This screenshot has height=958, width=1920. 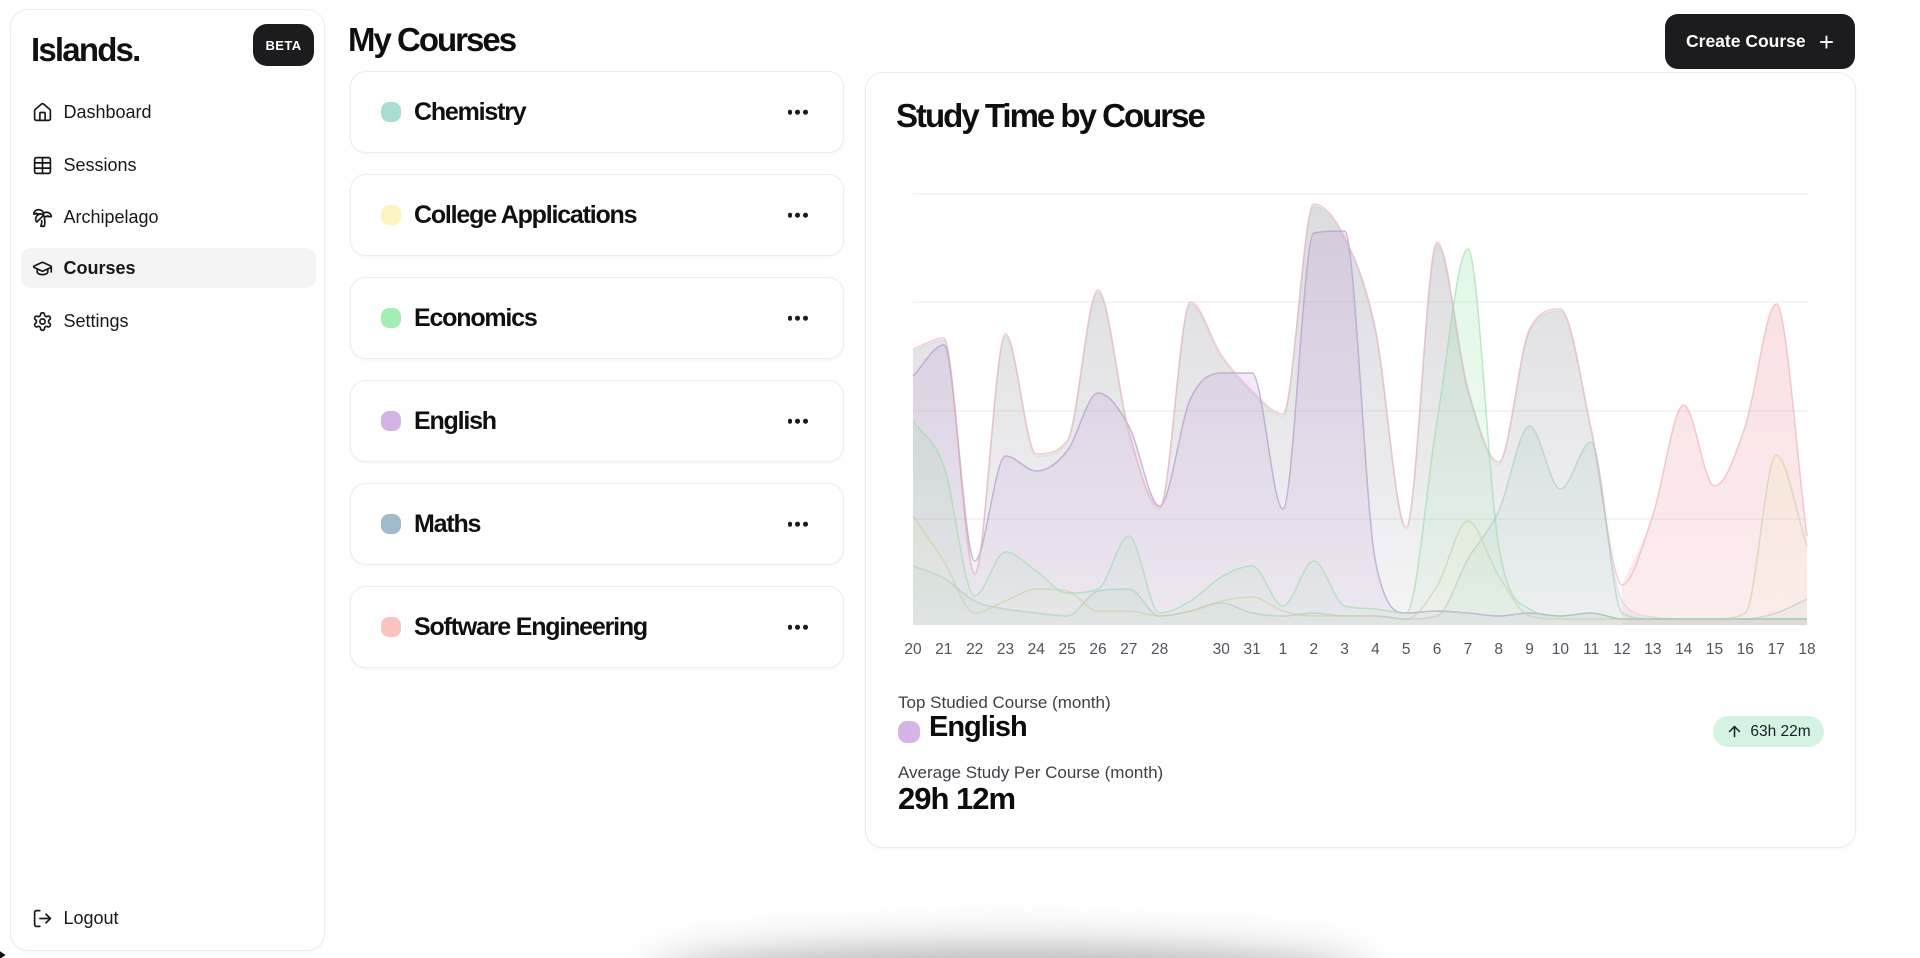 What do you see at coordinates (1468, 649) in the screenshot?
I see `svg-text: 7` at bounding box center [1468, 649].